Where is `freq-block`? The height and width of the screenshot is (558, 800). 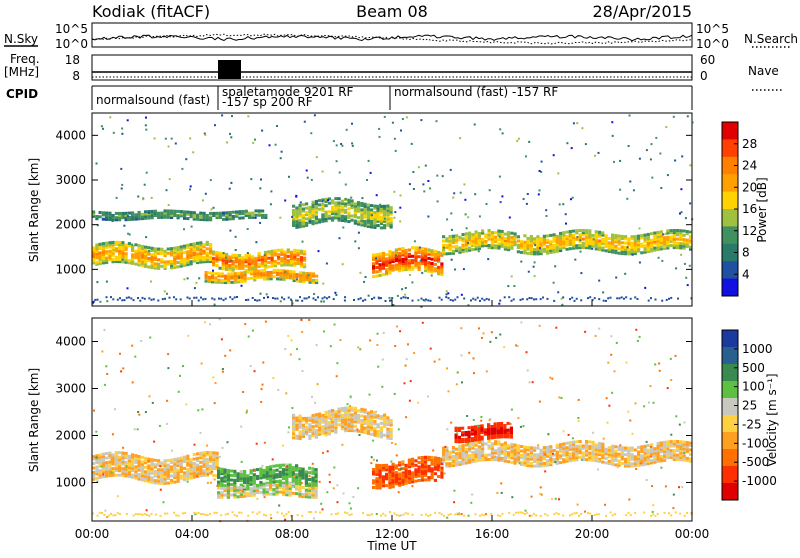
freq-block is located at coordinates (229, 69).